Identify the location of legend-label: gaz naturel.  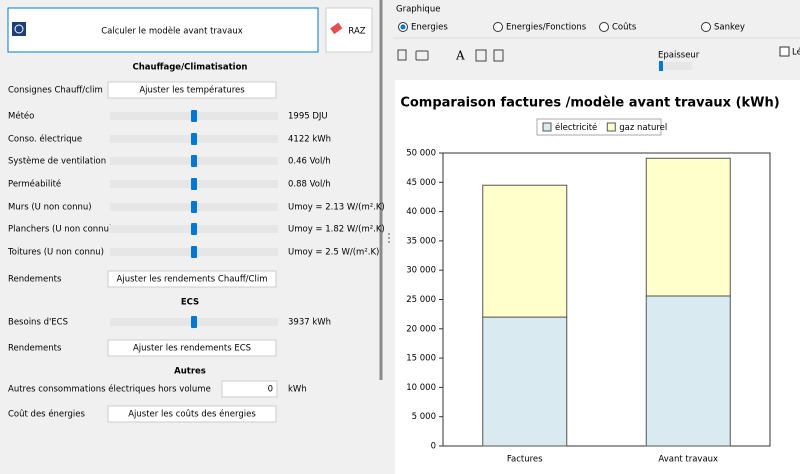
(643, 128).